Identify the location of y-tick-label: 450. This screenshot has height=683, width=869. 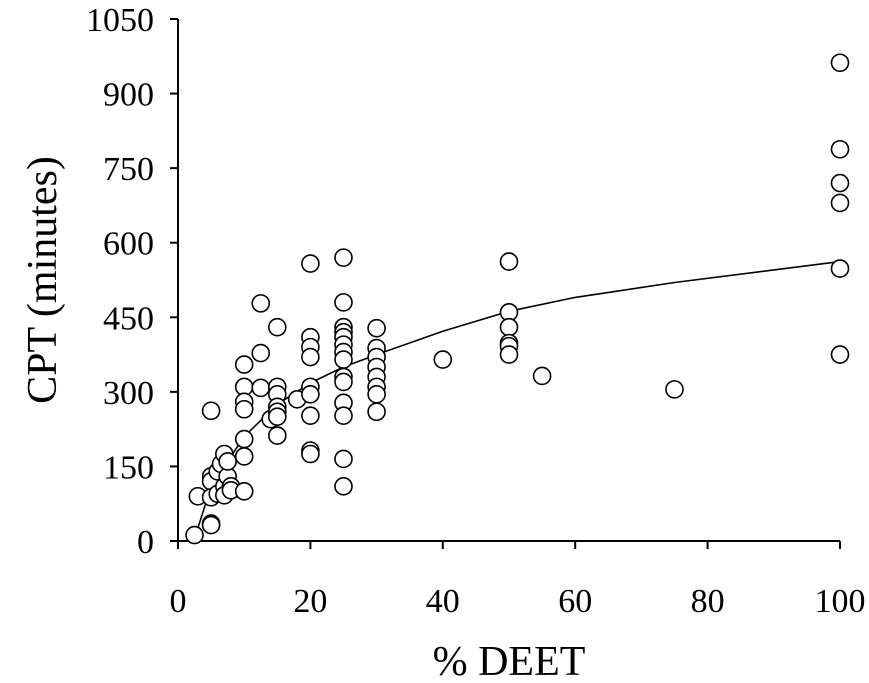
(128, 318).